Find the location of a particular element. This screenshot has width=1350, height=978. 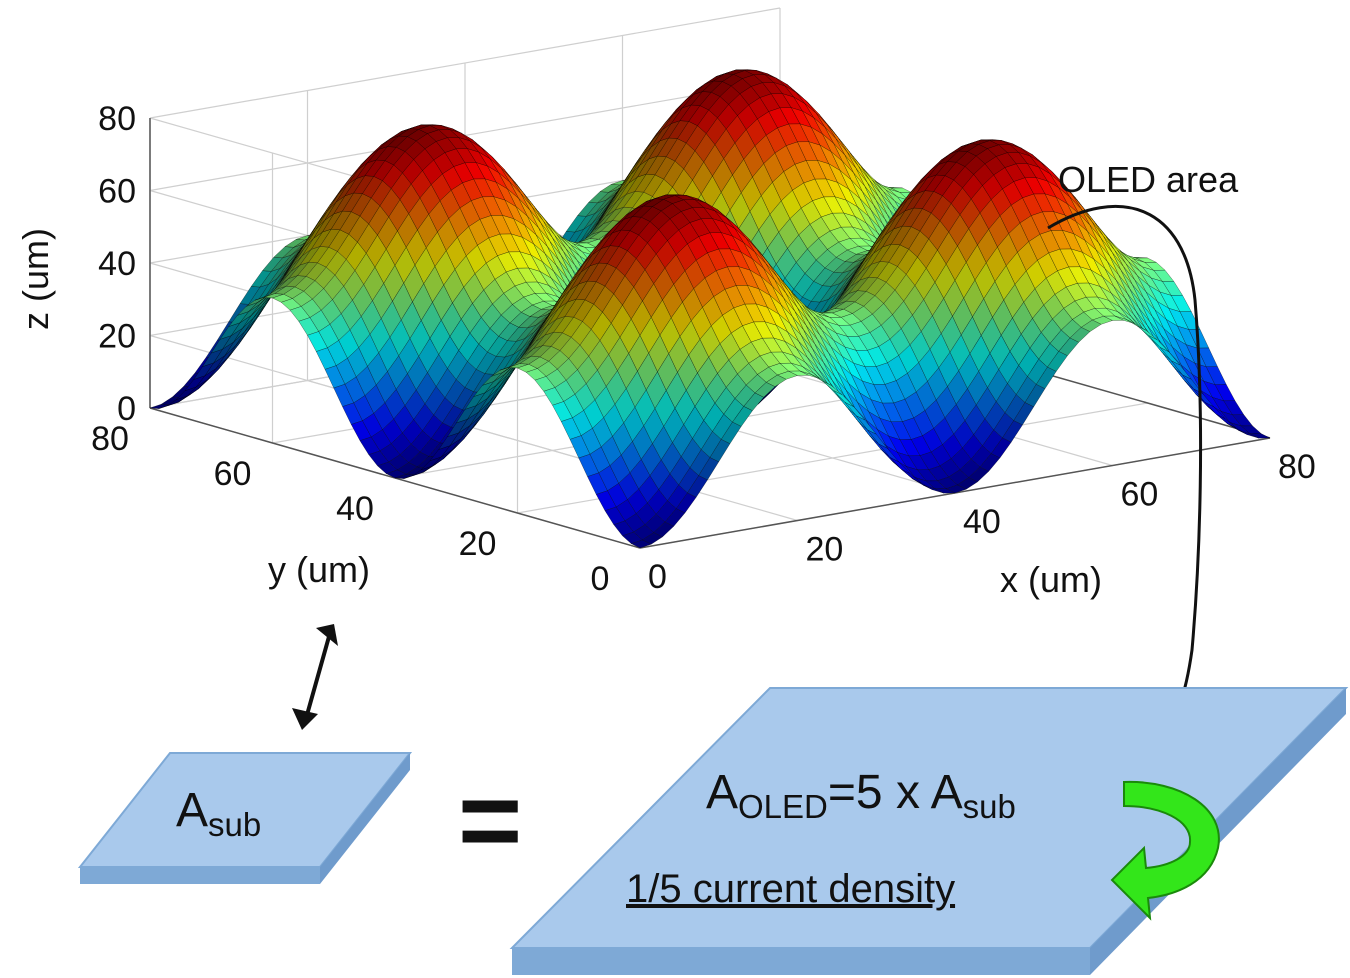

y-axis-label: y (um) is located at coordinates (319, 569).